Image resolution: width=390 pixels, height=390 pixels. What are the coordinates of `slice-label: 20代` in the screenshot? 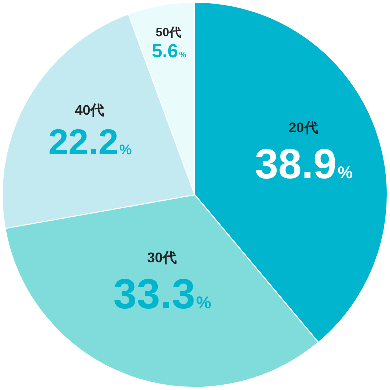 It's located at (303, 127).